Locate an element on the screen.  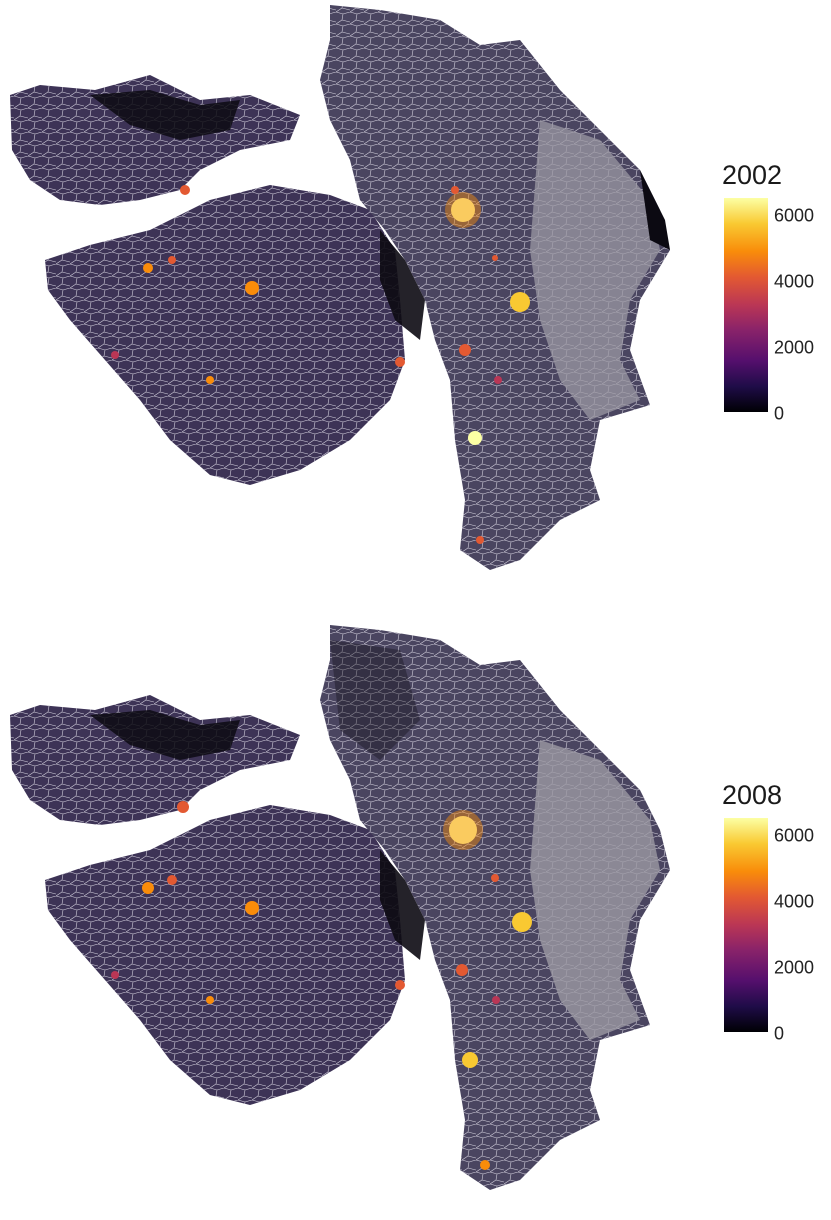
legend-2008: 2008 6000 4000 2000 0 is located at coordinates (776, 912).